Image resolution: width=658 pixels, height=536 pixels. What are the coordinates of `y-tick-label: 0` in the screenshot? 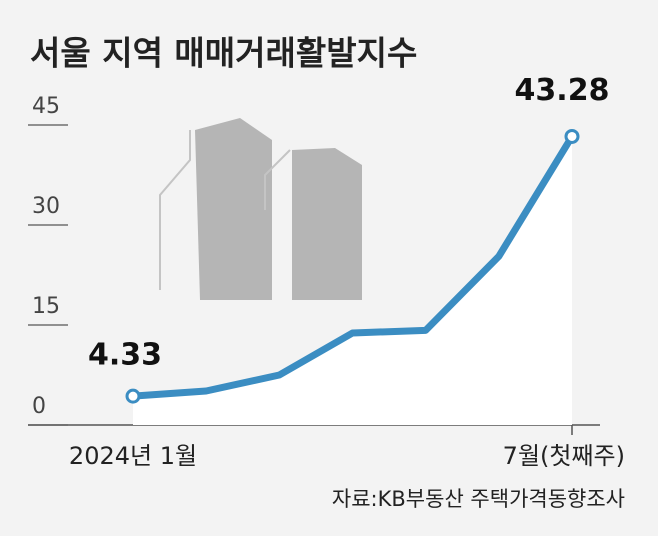 It's located at (39, 406).